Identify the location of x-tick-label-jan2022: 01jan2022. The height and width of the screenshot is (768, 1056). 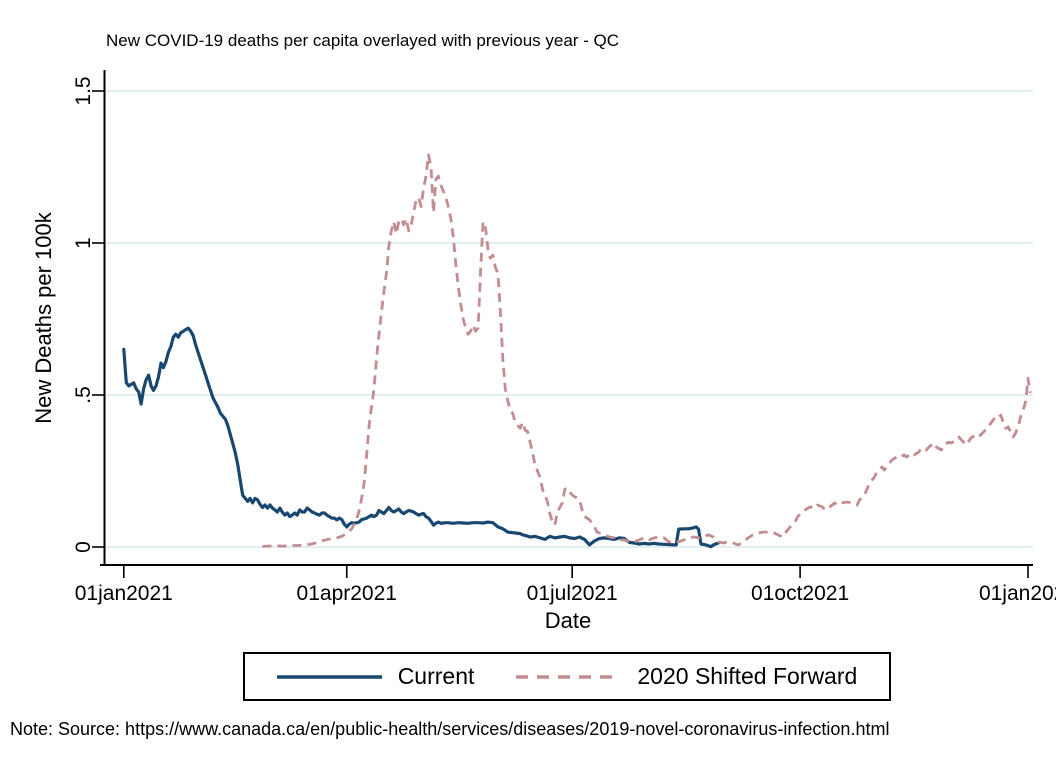
(1017, 593).